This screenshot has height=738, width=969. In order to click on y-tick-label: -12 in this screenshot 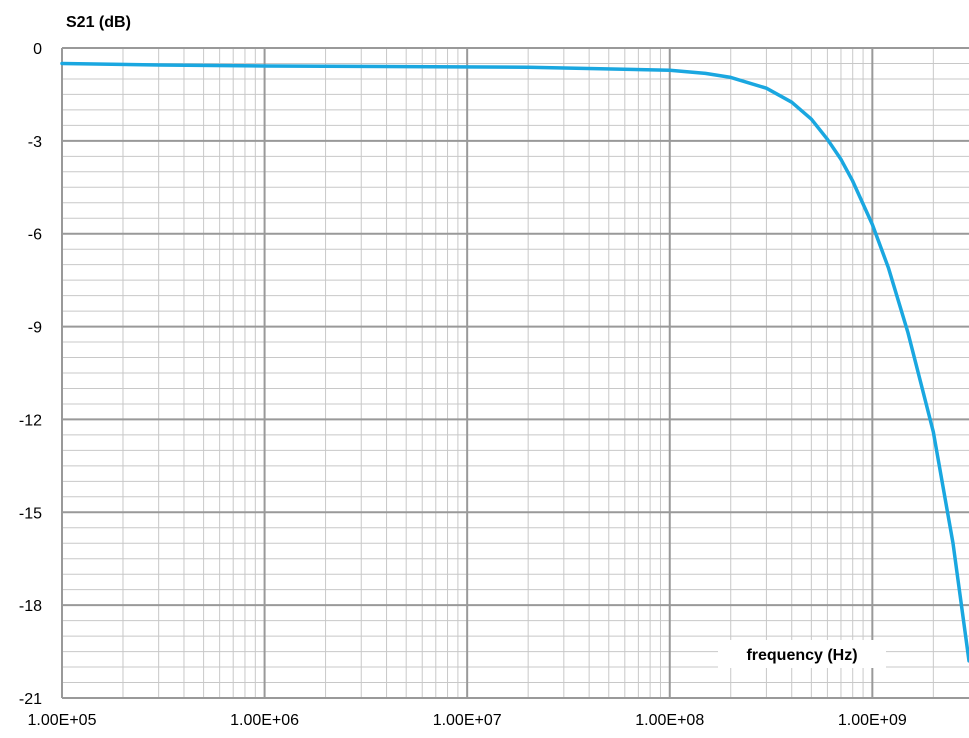, I will do `click(30, 420)`.